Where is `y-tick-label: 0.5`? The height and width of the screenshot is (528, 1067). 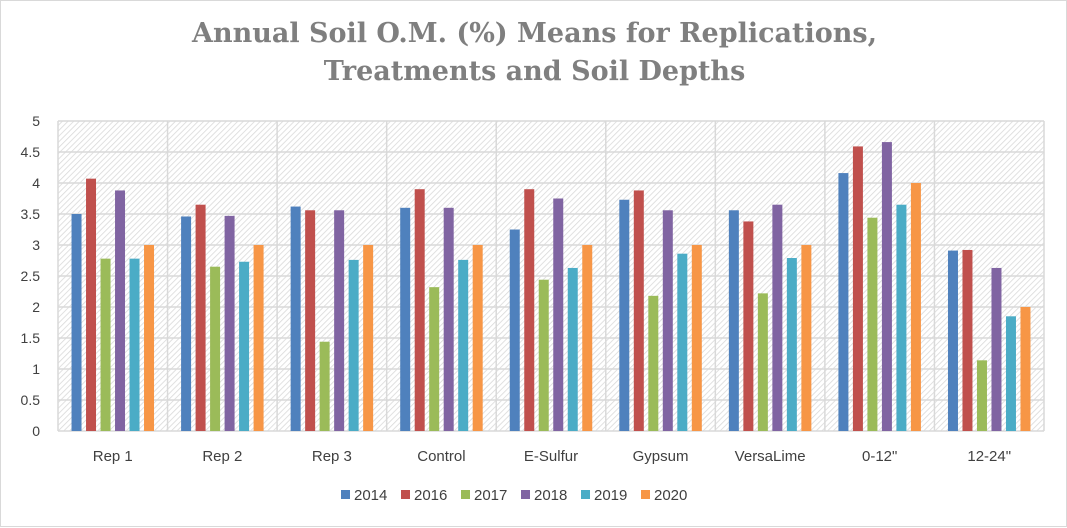
y-tick-label: 0.5 is located at coordinates (31, 400).